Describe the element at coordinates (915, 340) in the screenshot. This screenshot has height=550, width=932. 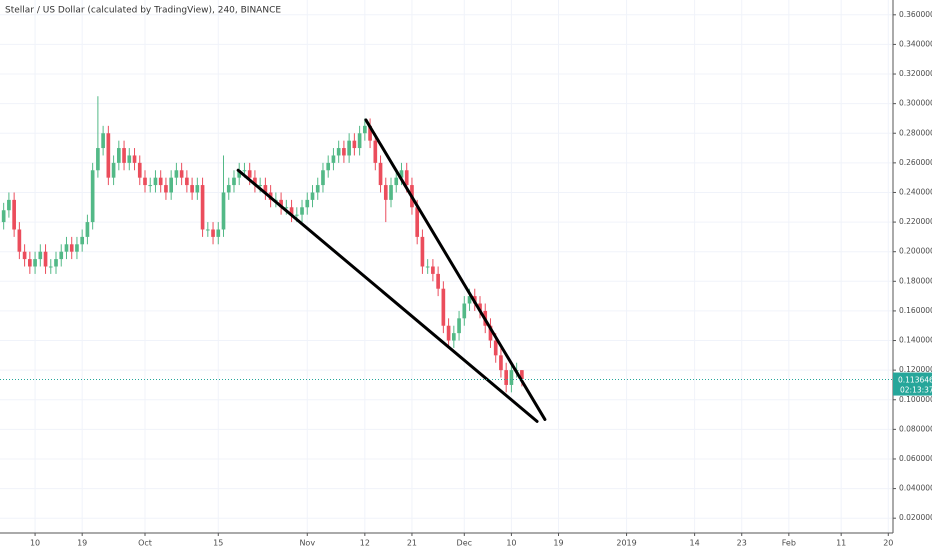
I see `y-tick-label: 0.1400000` at that location.